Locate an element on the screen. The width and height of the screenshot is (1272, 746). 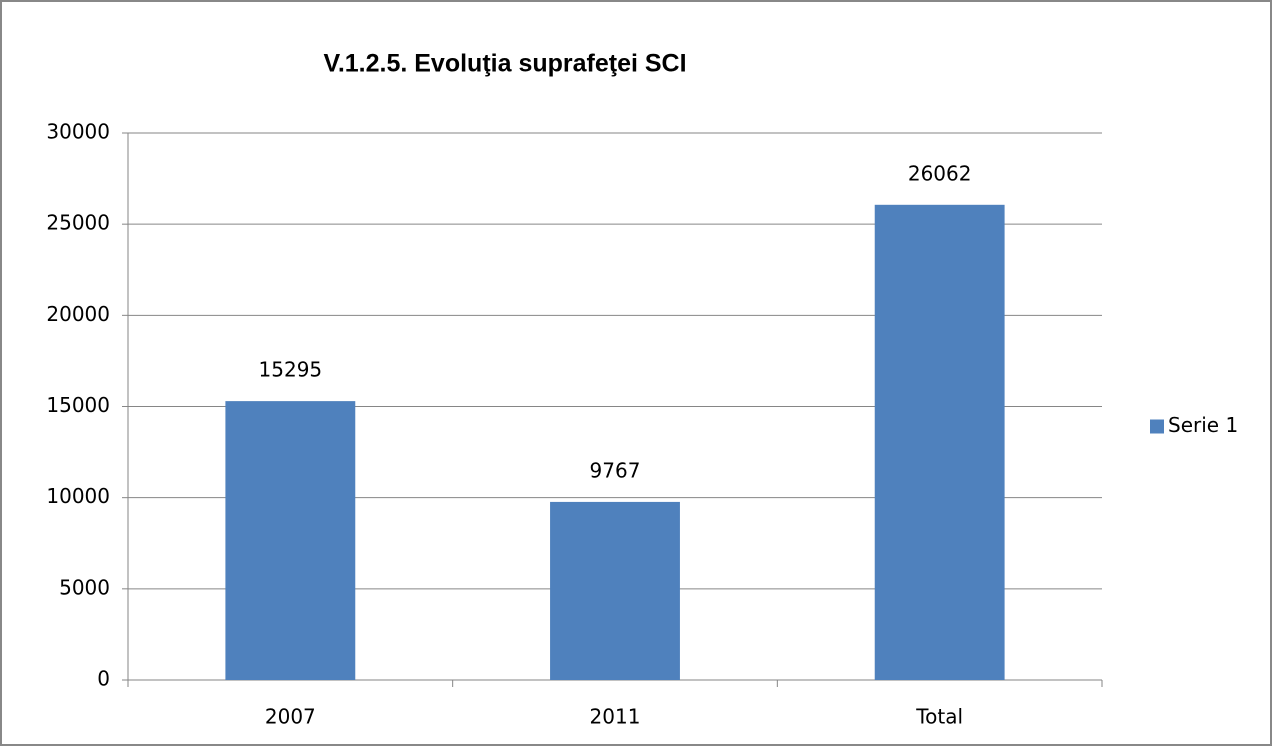
x-tick-label: 2007 is located at coordinates (290, 717).